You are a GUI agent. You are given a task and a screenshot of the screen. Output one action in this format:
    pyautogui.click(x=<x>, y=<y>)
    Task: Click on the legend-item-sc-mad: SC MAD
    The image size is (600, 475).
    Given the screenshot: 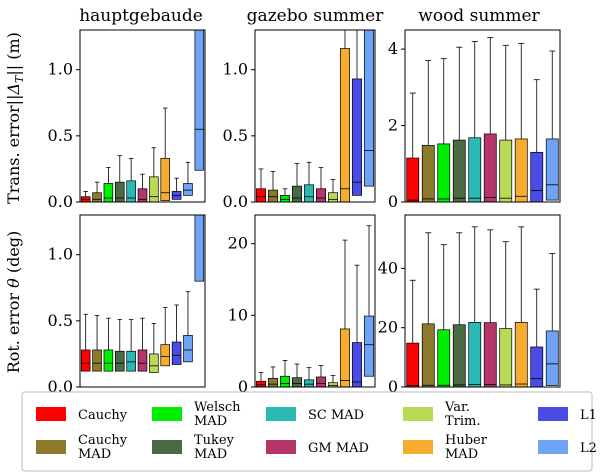 What is the action you would take?
    pyautogui.click(x=315, y=415)
    